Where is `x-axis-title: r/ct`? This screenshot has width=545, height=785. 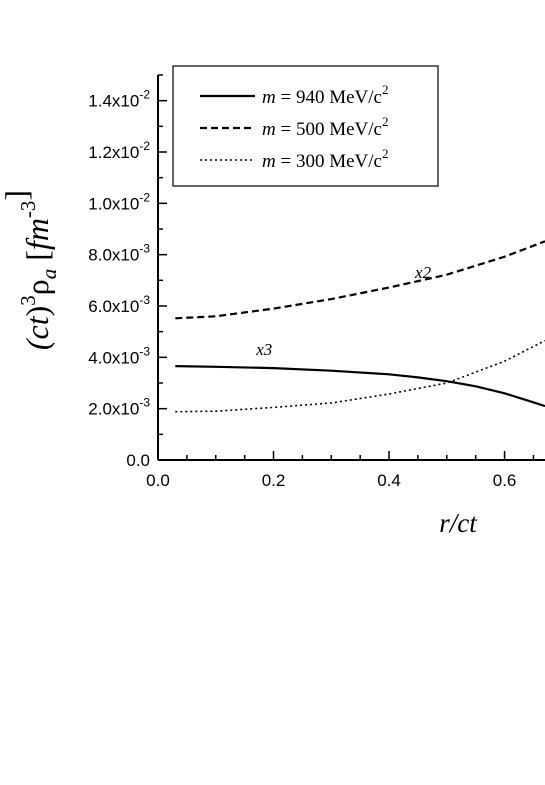 x-axis-title: r/ct is located at coordinates (458, 523).